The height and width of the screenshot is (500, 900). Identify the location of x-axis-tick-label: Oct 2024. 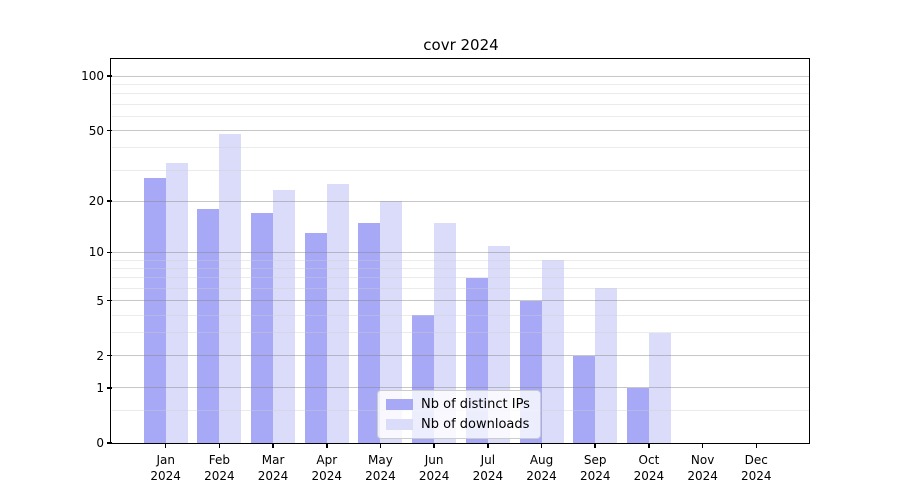
(649, 468).